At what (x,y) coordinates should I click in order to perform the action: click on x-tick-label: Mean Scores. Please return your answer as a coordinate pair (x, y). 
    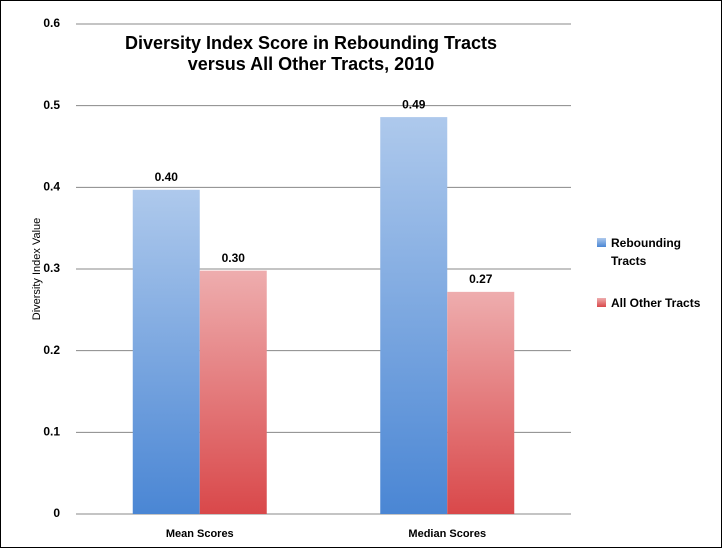
    Looking at the image, I should click on (200, 534).